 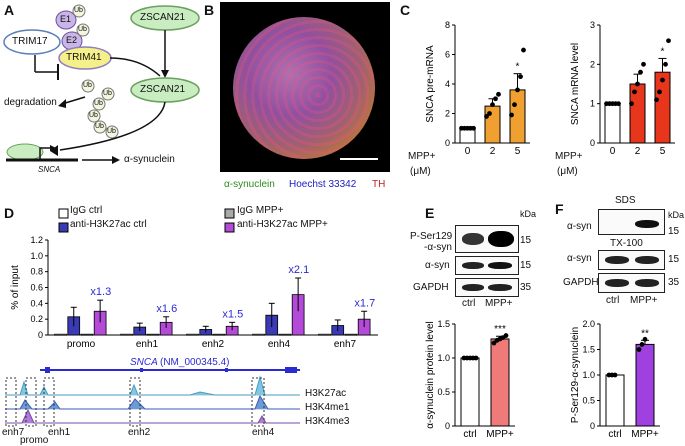 What do you see at coordinates (282, 224) in the screenshot?
I see `legend-k27-mpp: anti-H3K27ac MPP+` at bounding box center [282, 224].